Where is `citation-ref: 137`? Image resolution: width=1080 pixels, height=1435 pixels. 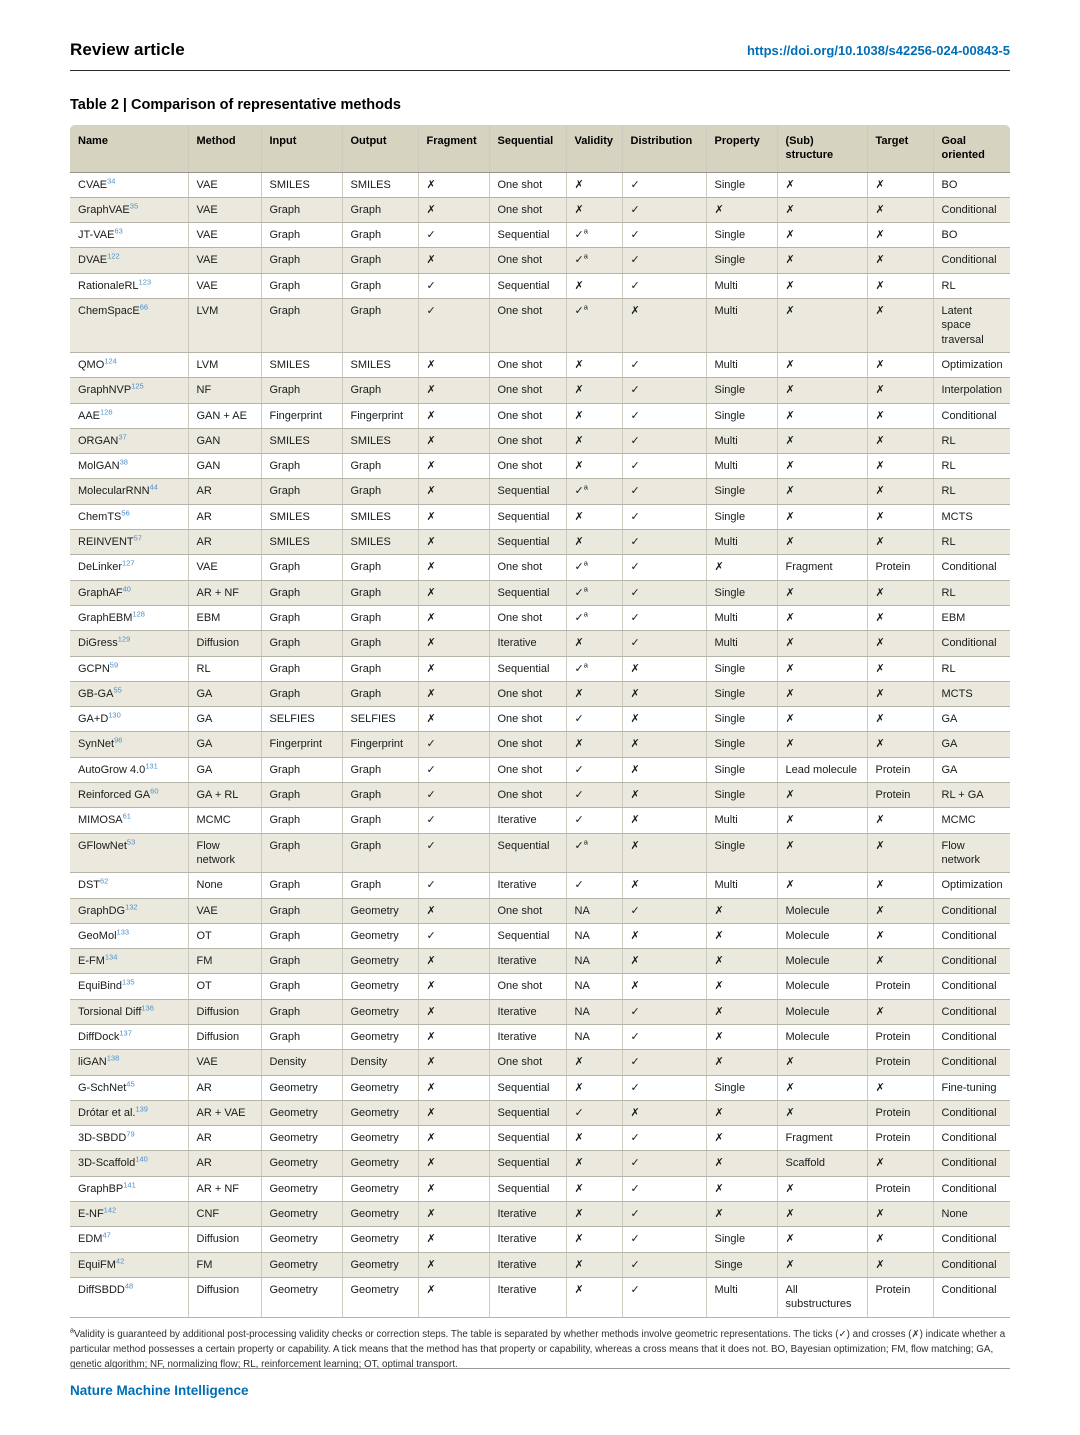 citation-ref: 137 is located at coordinates (125, 1033).